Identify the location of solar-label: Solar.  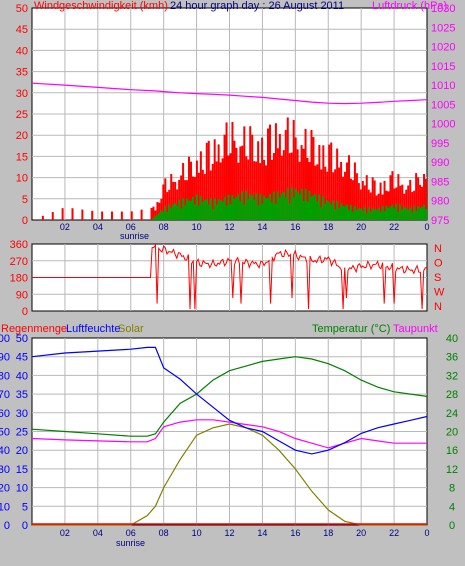
(131, 329).